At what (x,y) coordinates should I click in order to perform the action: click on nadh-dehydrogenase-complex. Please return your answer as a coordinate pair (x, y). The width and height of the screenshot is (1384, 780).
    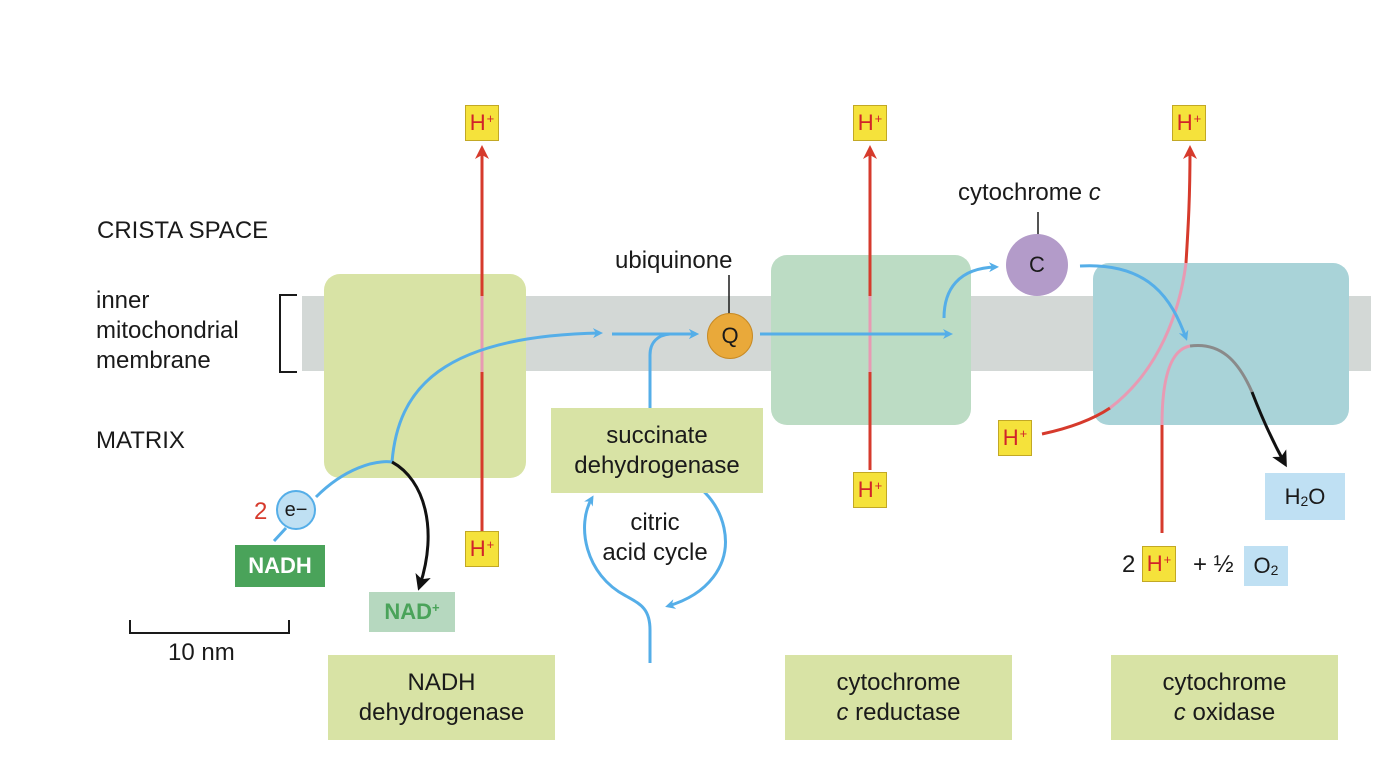
    Looking at the image, I should click on (425, 376).